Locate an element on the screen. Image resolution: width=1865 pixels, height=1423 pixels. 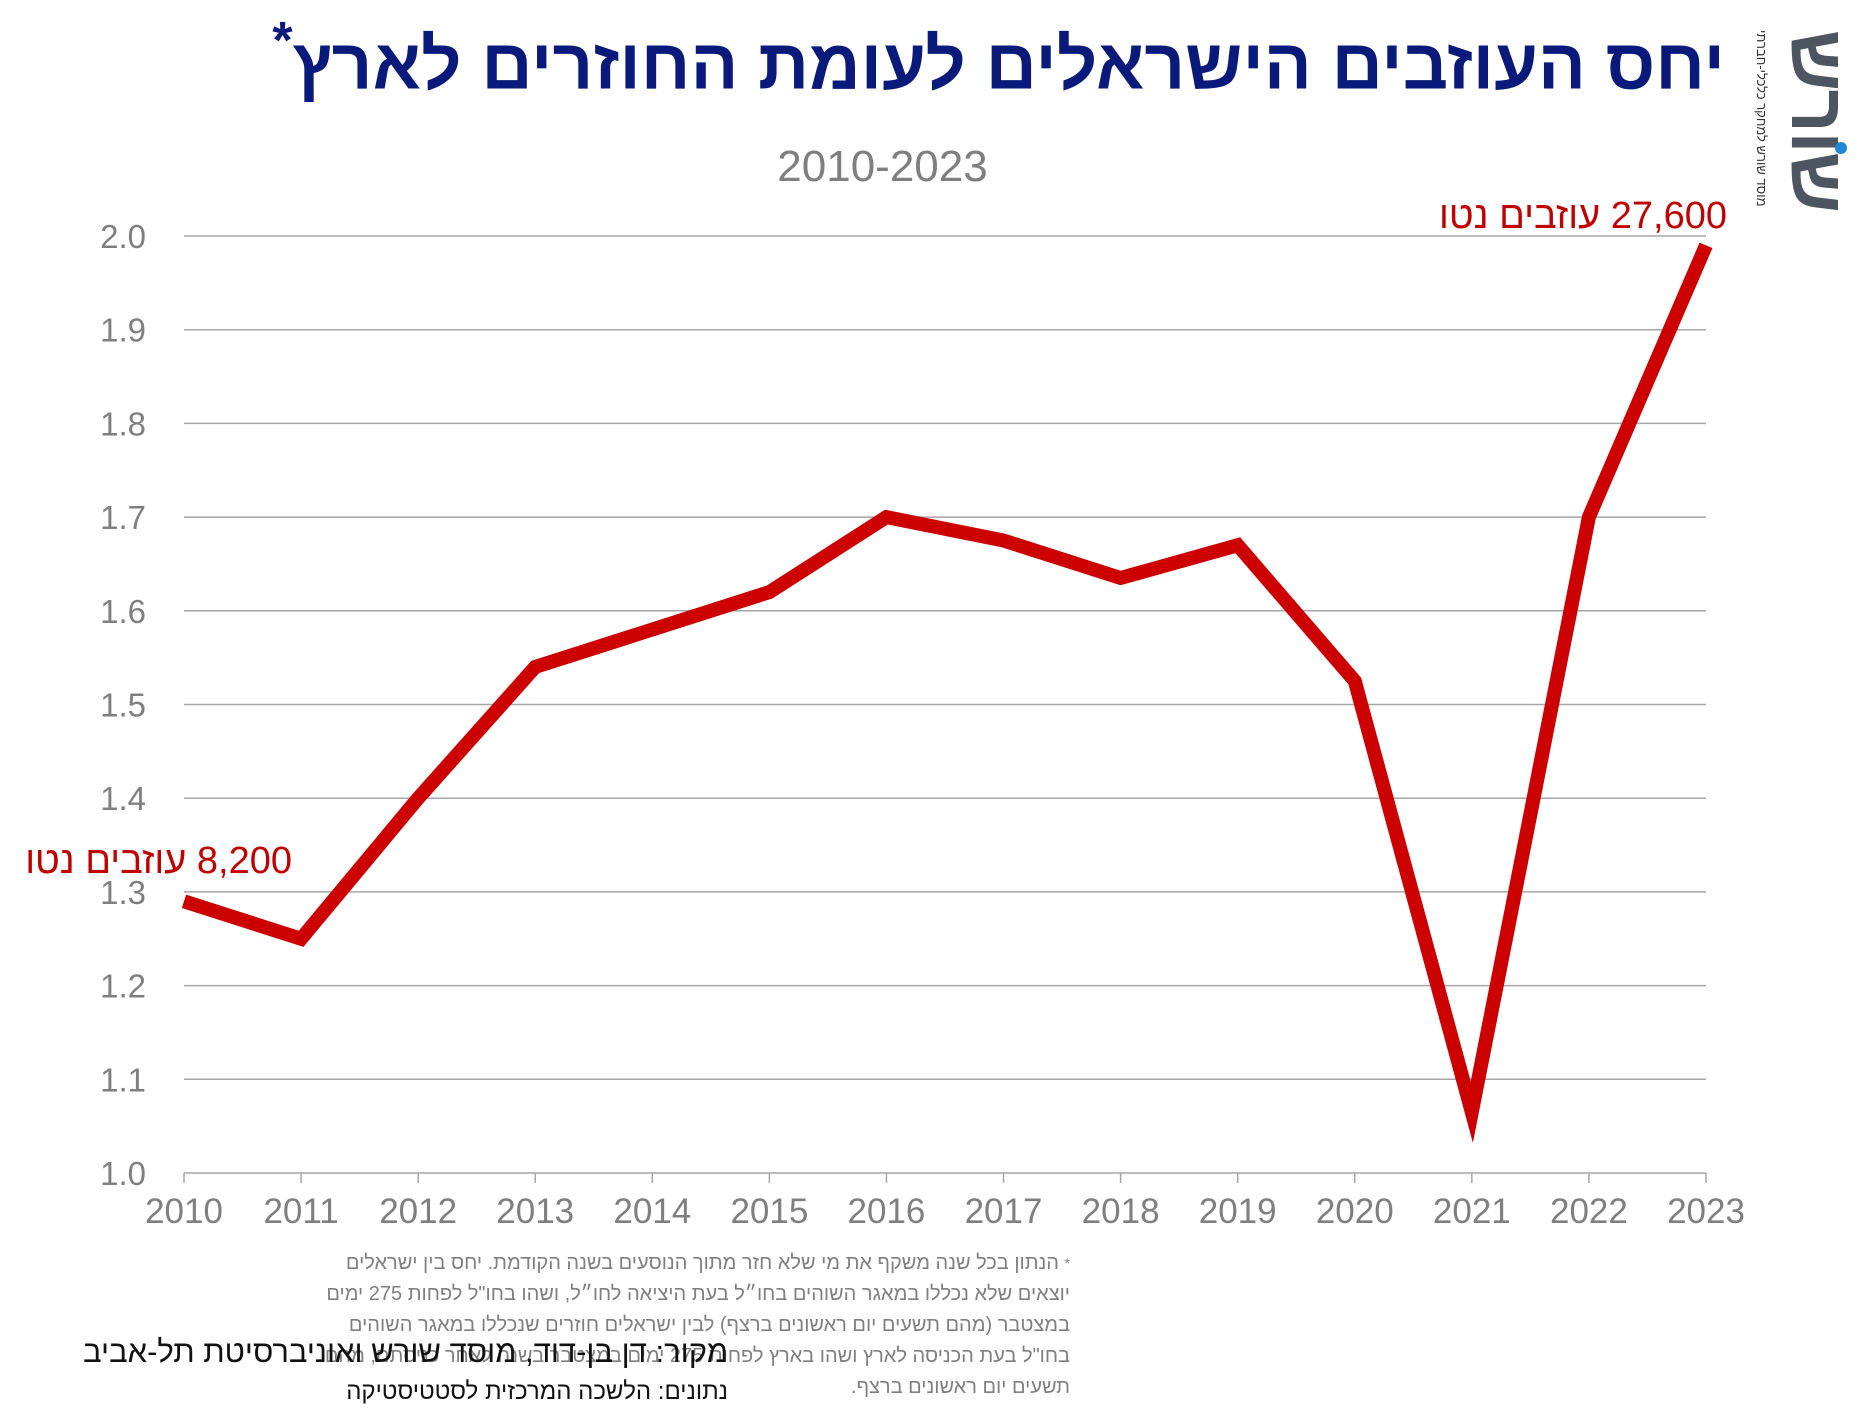
x-tick-label: 2011 is located at coordinates (300, 1211).